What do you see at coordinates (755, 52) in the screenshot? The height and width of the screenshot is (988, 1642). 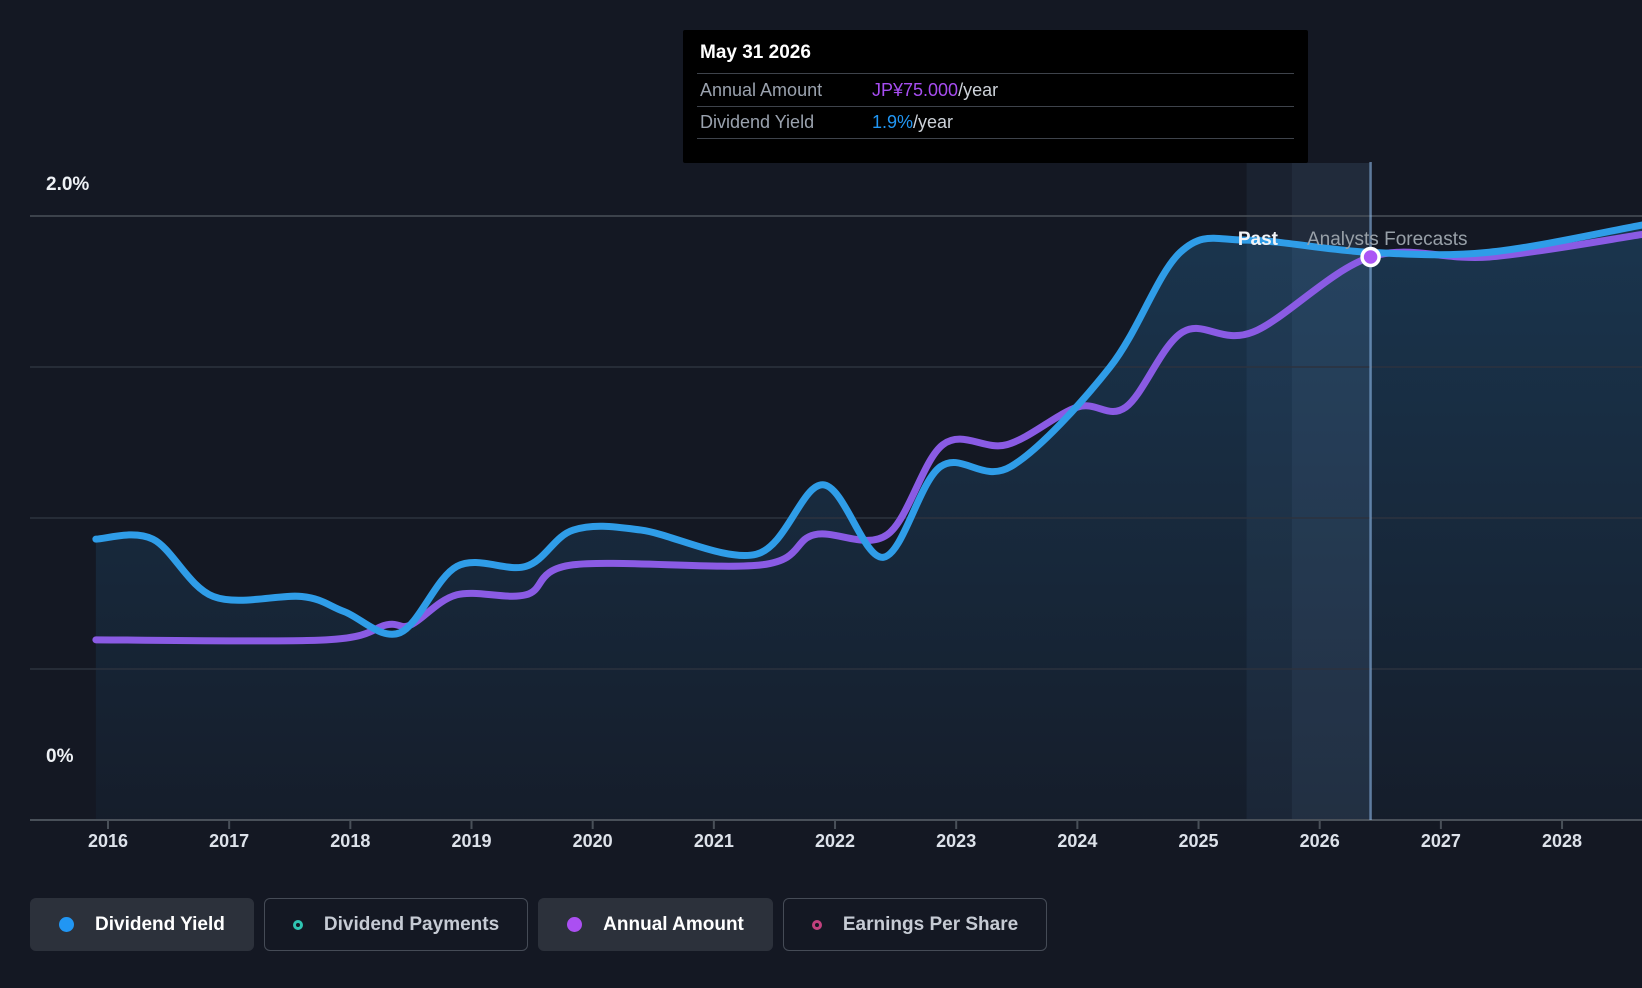 I see `tooltip-date: May 31 2026` at bounding box center [755, 52].